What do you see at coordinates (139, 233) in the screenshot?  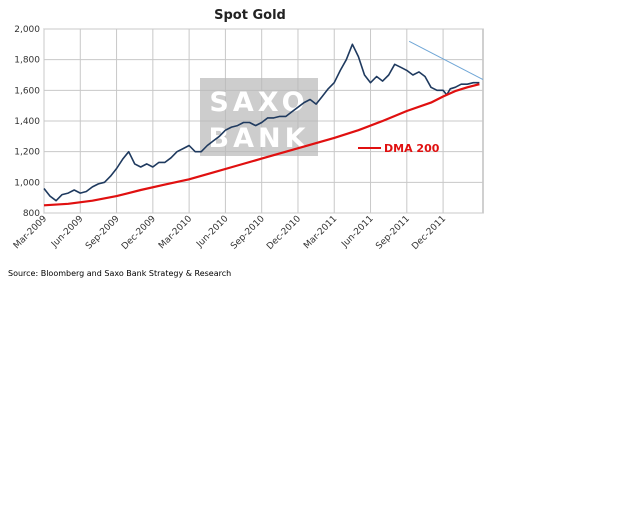 I see `x-tick-label: Dec-2009` at bounding box center [139, 233].